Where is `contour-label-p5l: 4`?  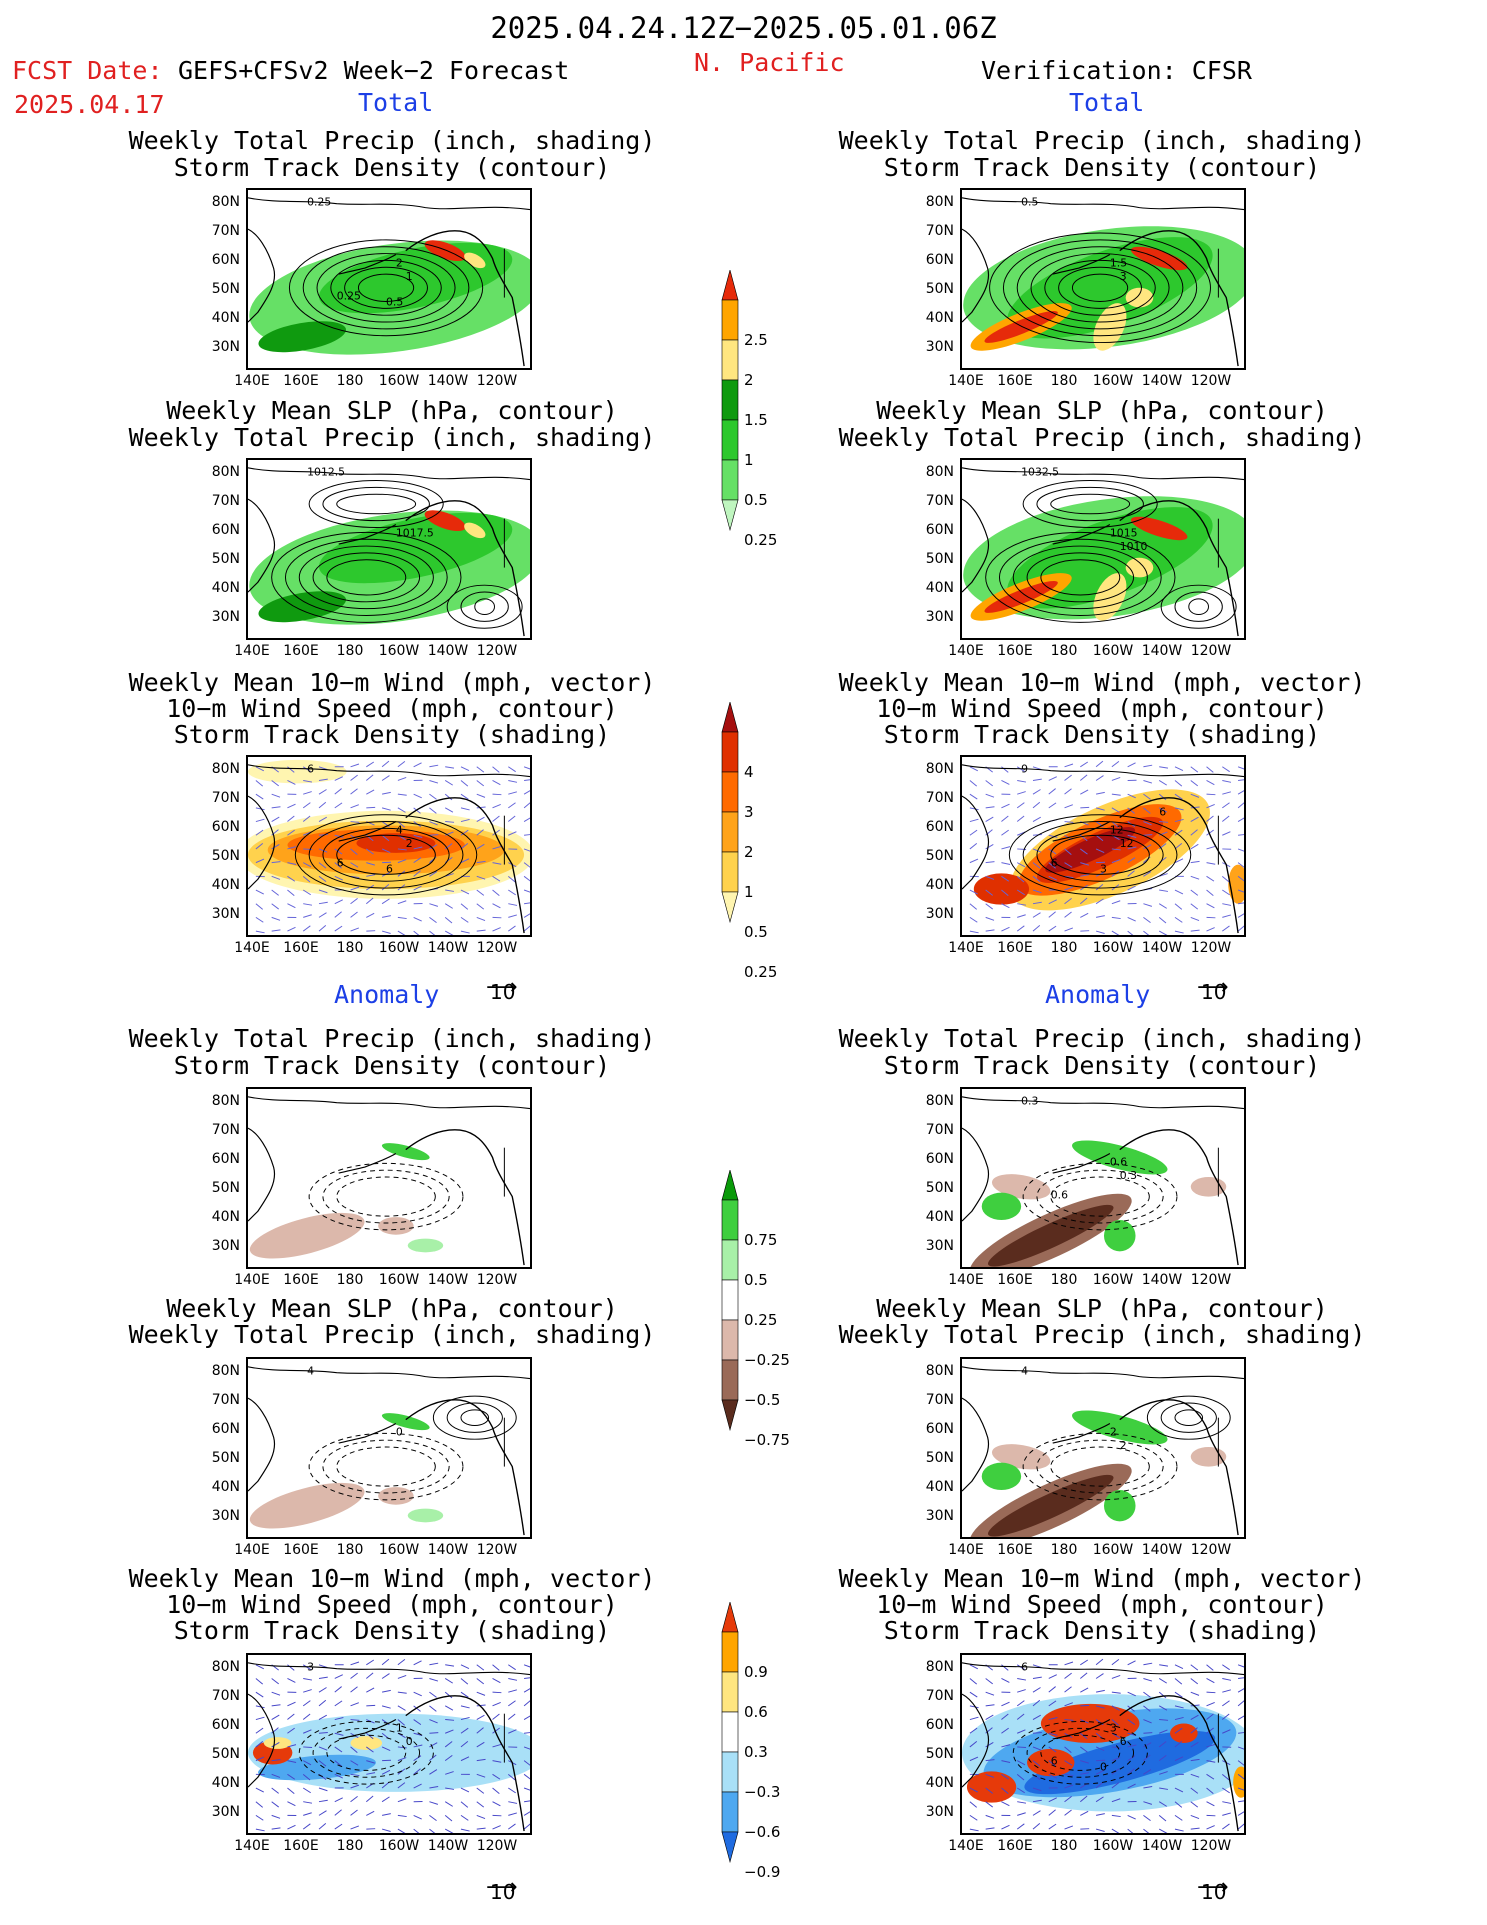
contour-label-p5l: 4 is located at coordinates (310, 1371).